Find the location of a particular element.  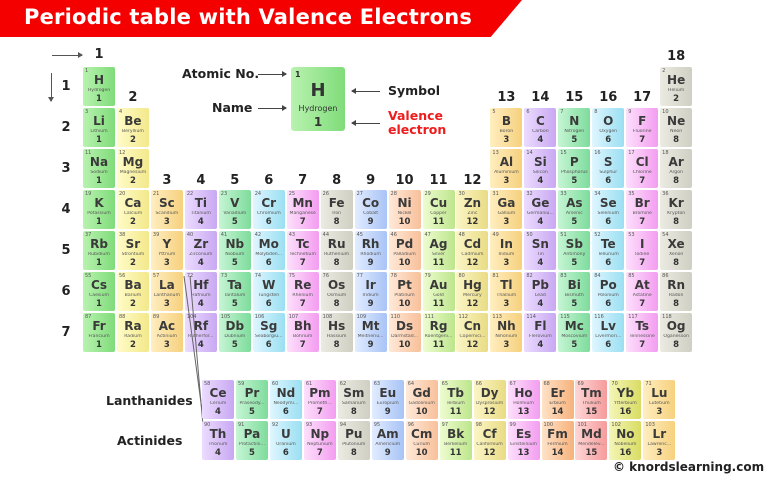

valence-electrons: 7 is located at coordinates (319, 412).